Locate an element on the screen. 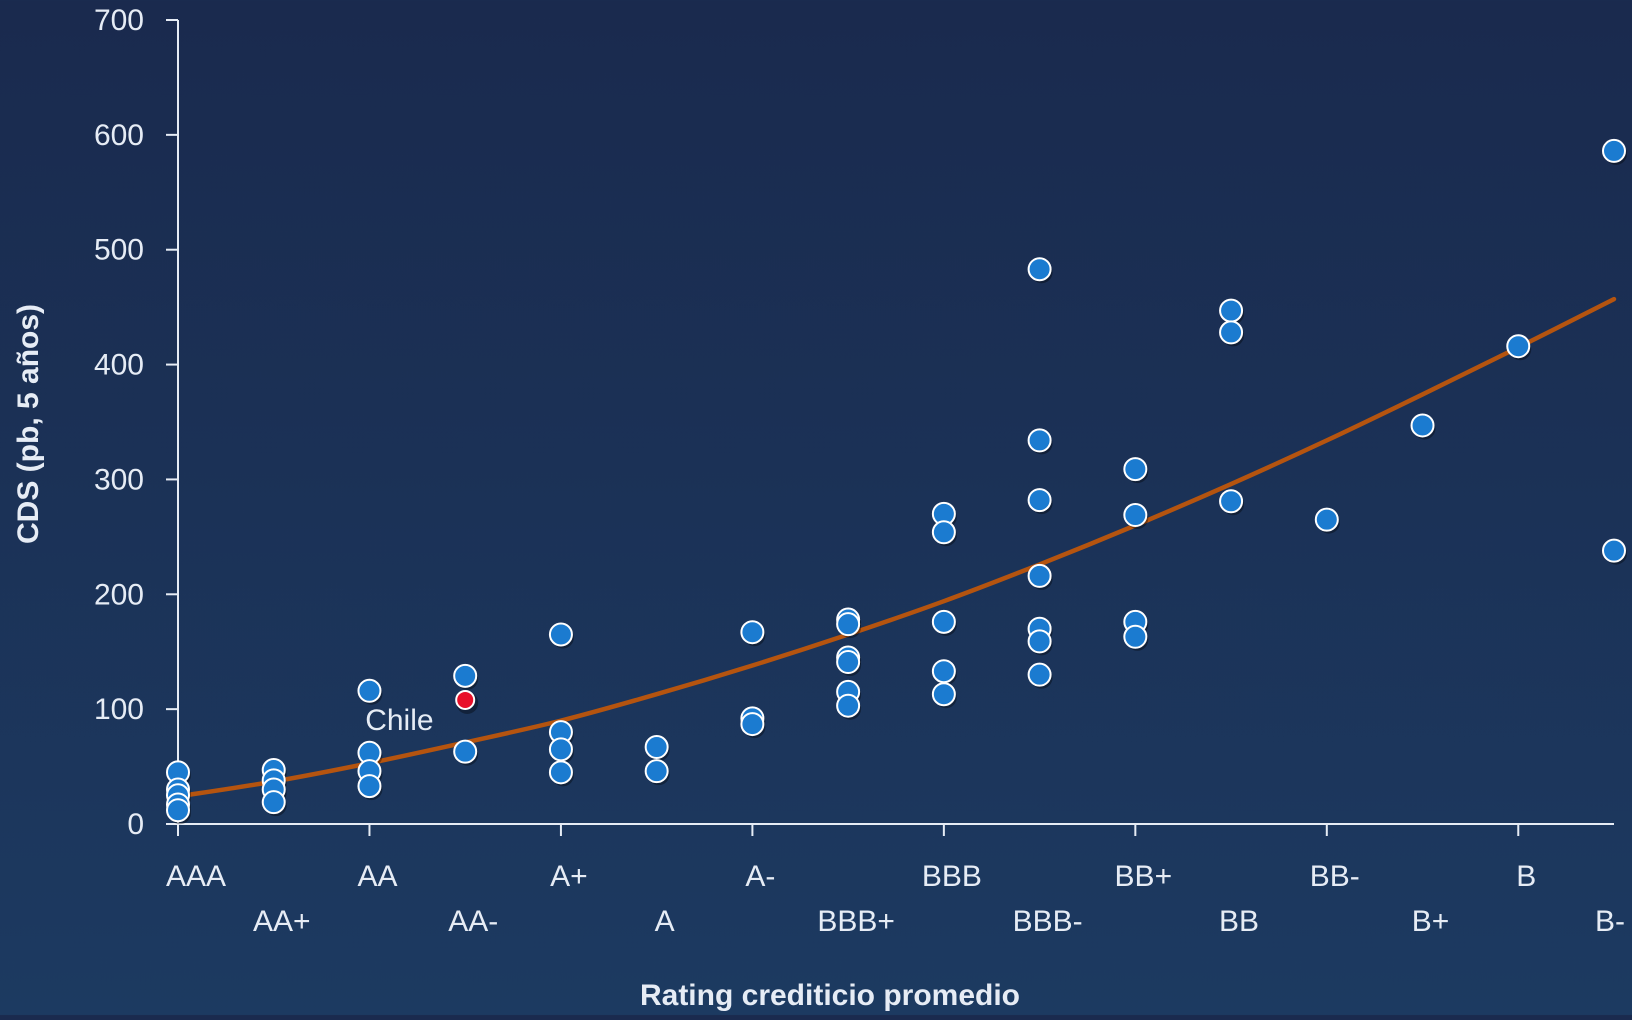 The image size is (1632, 1020). y-tick-label: 100 is located at coordinates (119, 709).